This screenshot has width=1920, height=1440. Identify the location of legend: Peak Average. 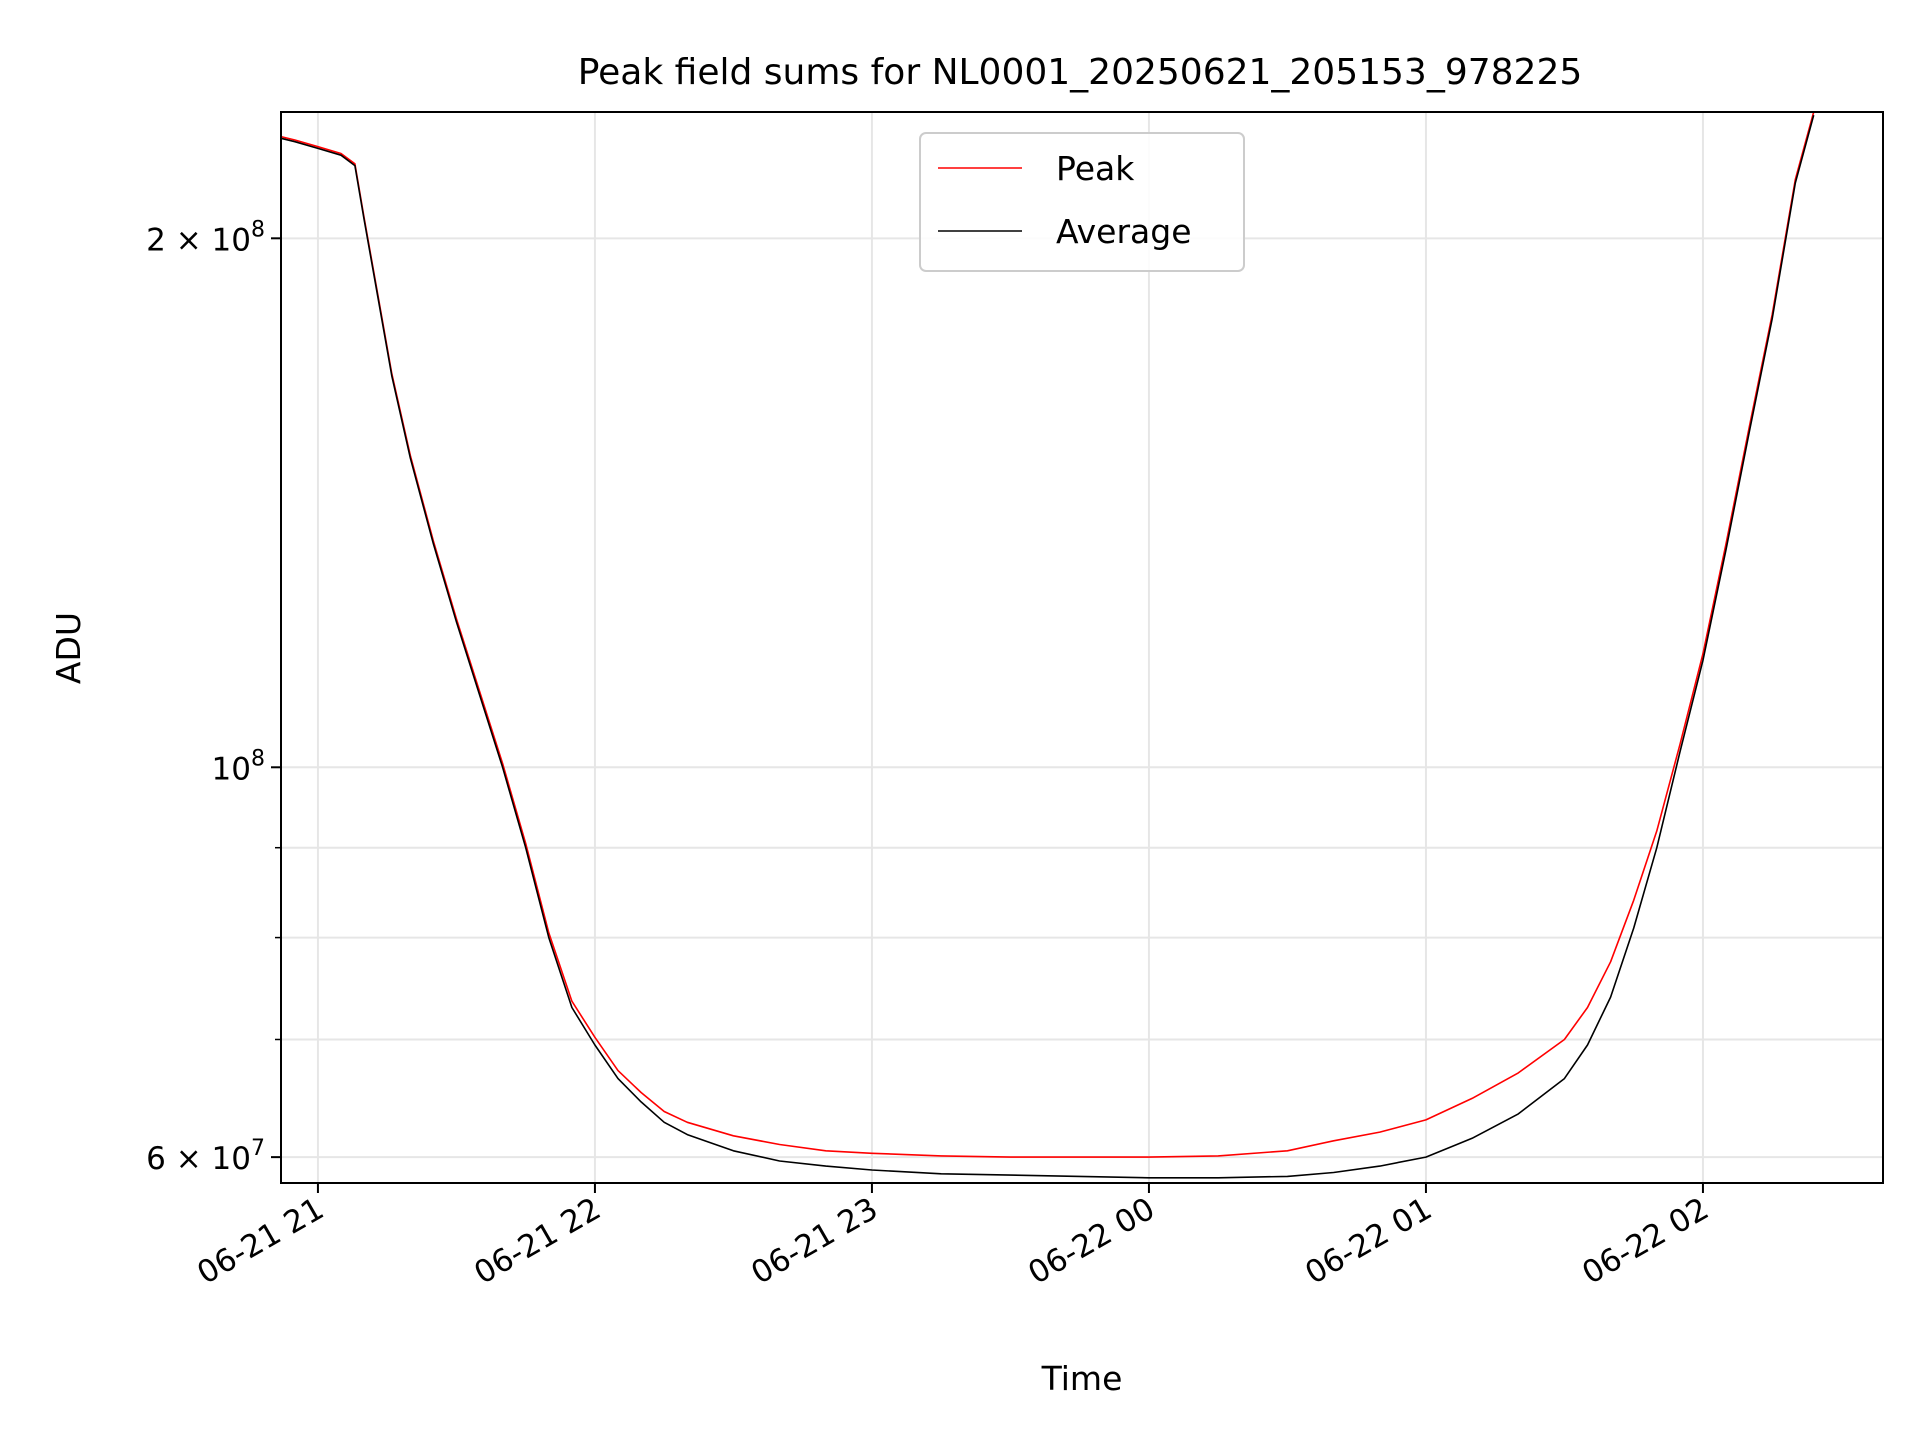
(1082, 202).